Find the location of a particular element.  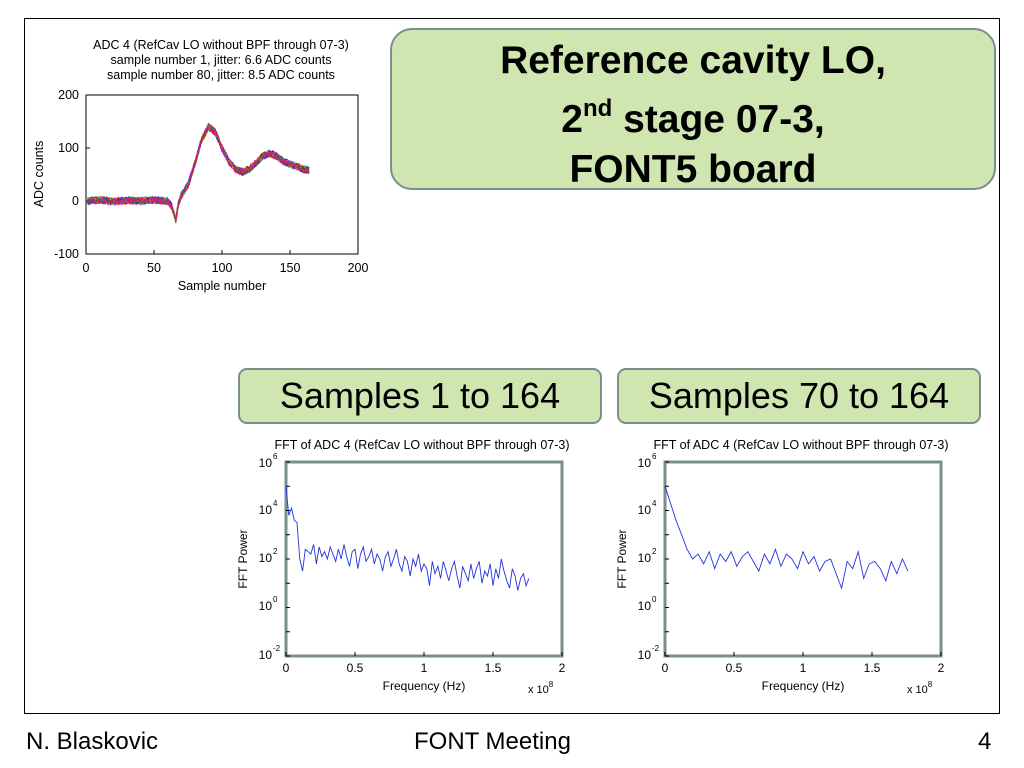

y-tick-label: -100 is located at coordinates (66, 254).